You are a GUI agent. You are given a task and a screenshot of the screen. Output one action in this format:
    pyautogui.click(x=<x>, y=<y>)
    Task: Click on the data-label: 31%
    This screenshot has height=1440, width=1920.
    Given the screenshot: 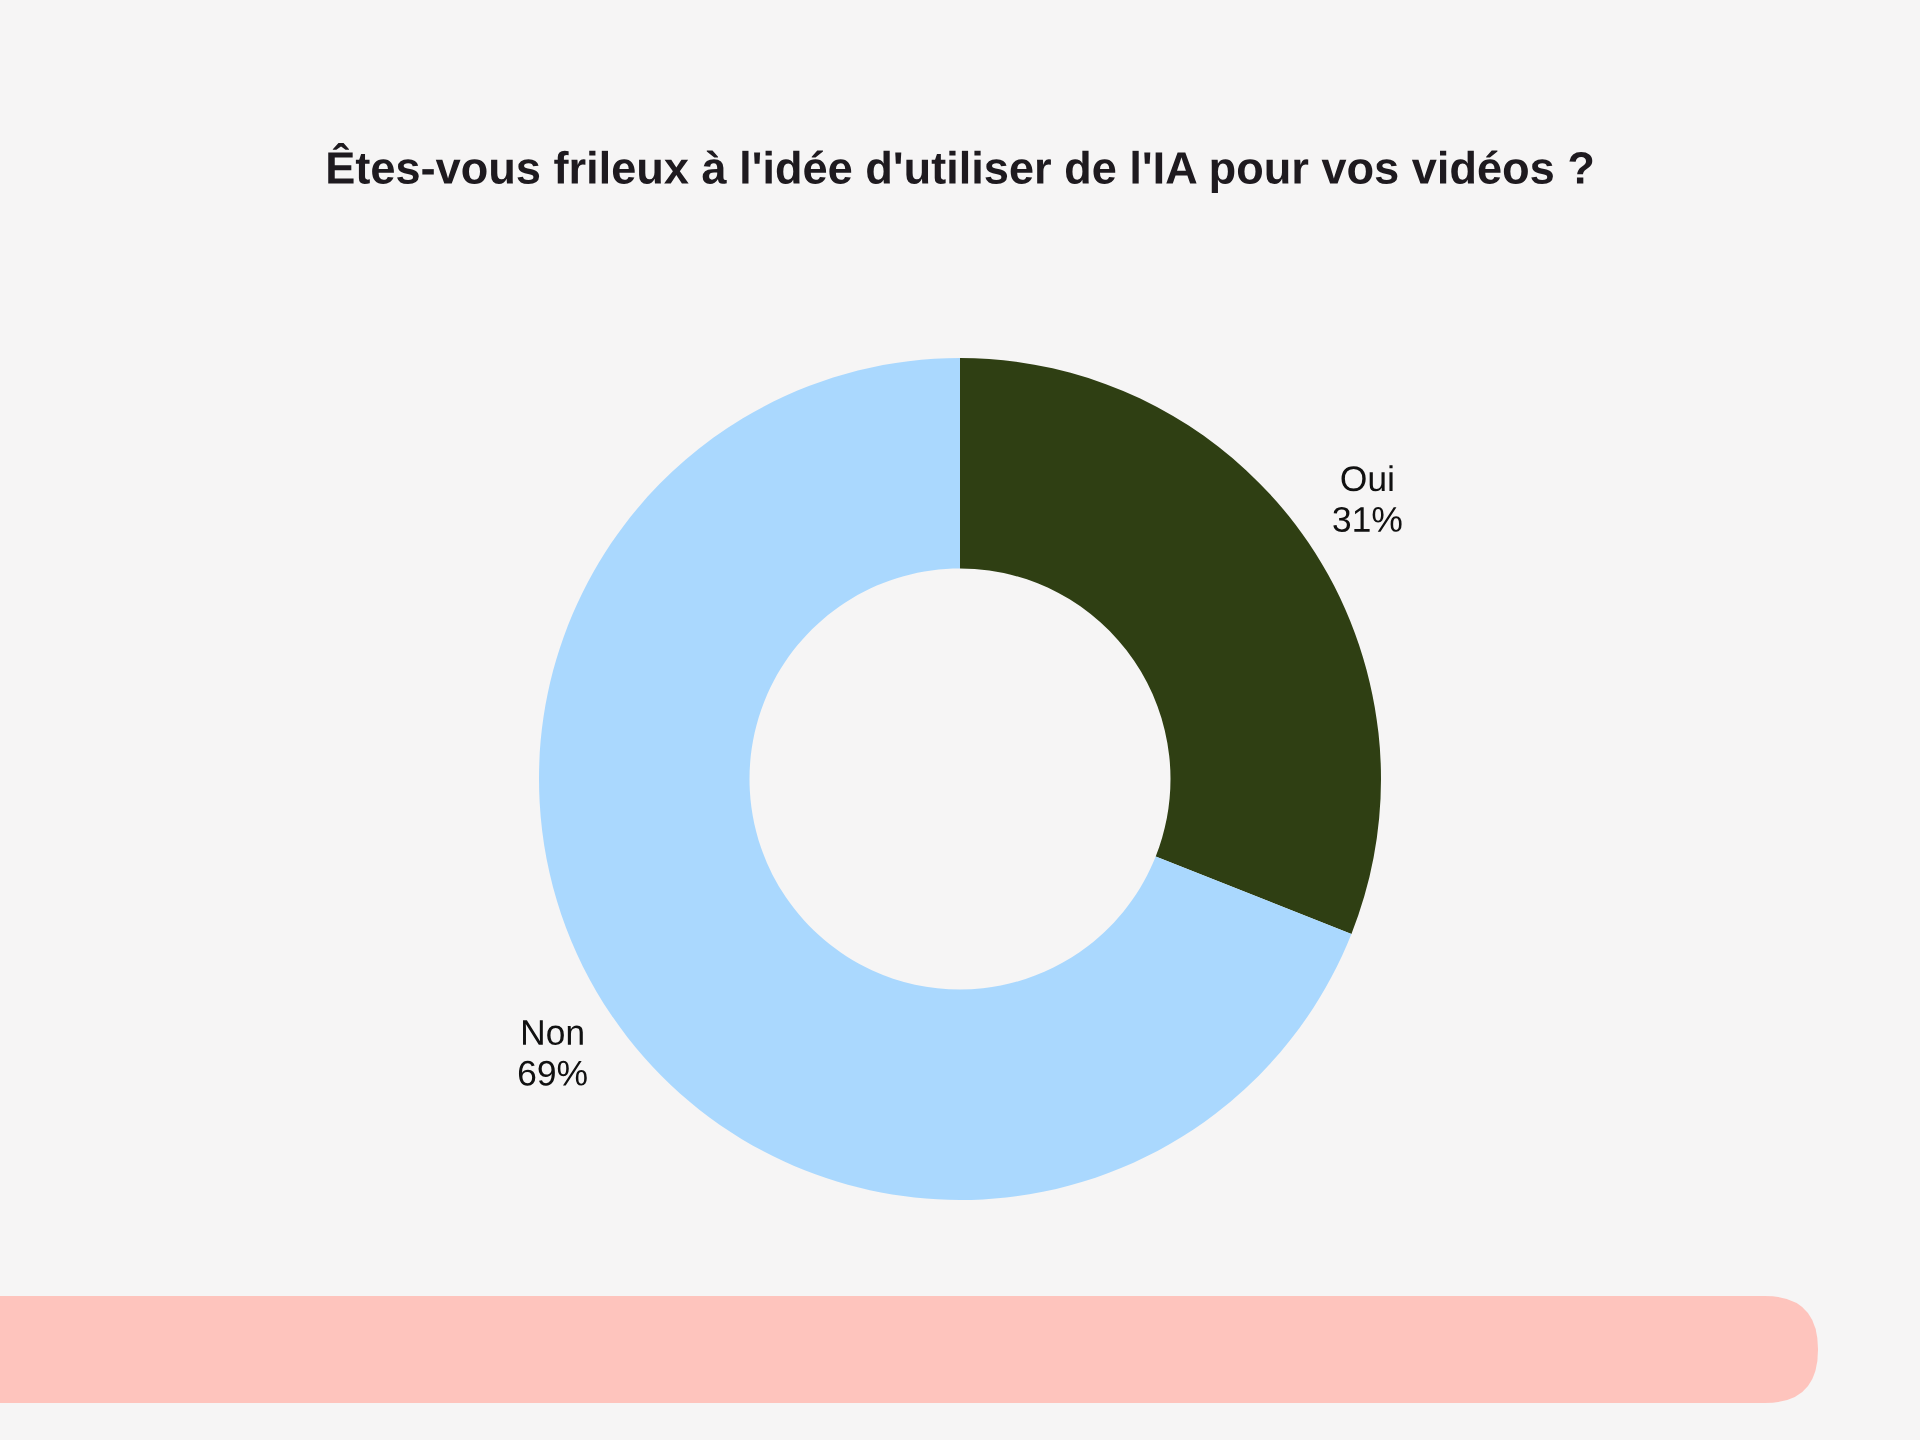 What is the action you would take?
    pyautogui.click(x=1367, y=519)
    